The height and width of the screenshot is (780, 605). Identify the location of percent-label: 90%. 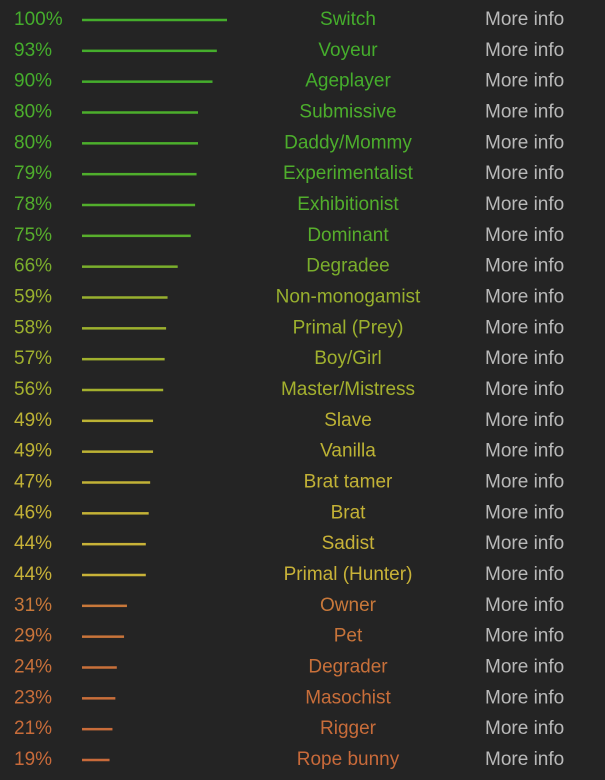
(33, 81).